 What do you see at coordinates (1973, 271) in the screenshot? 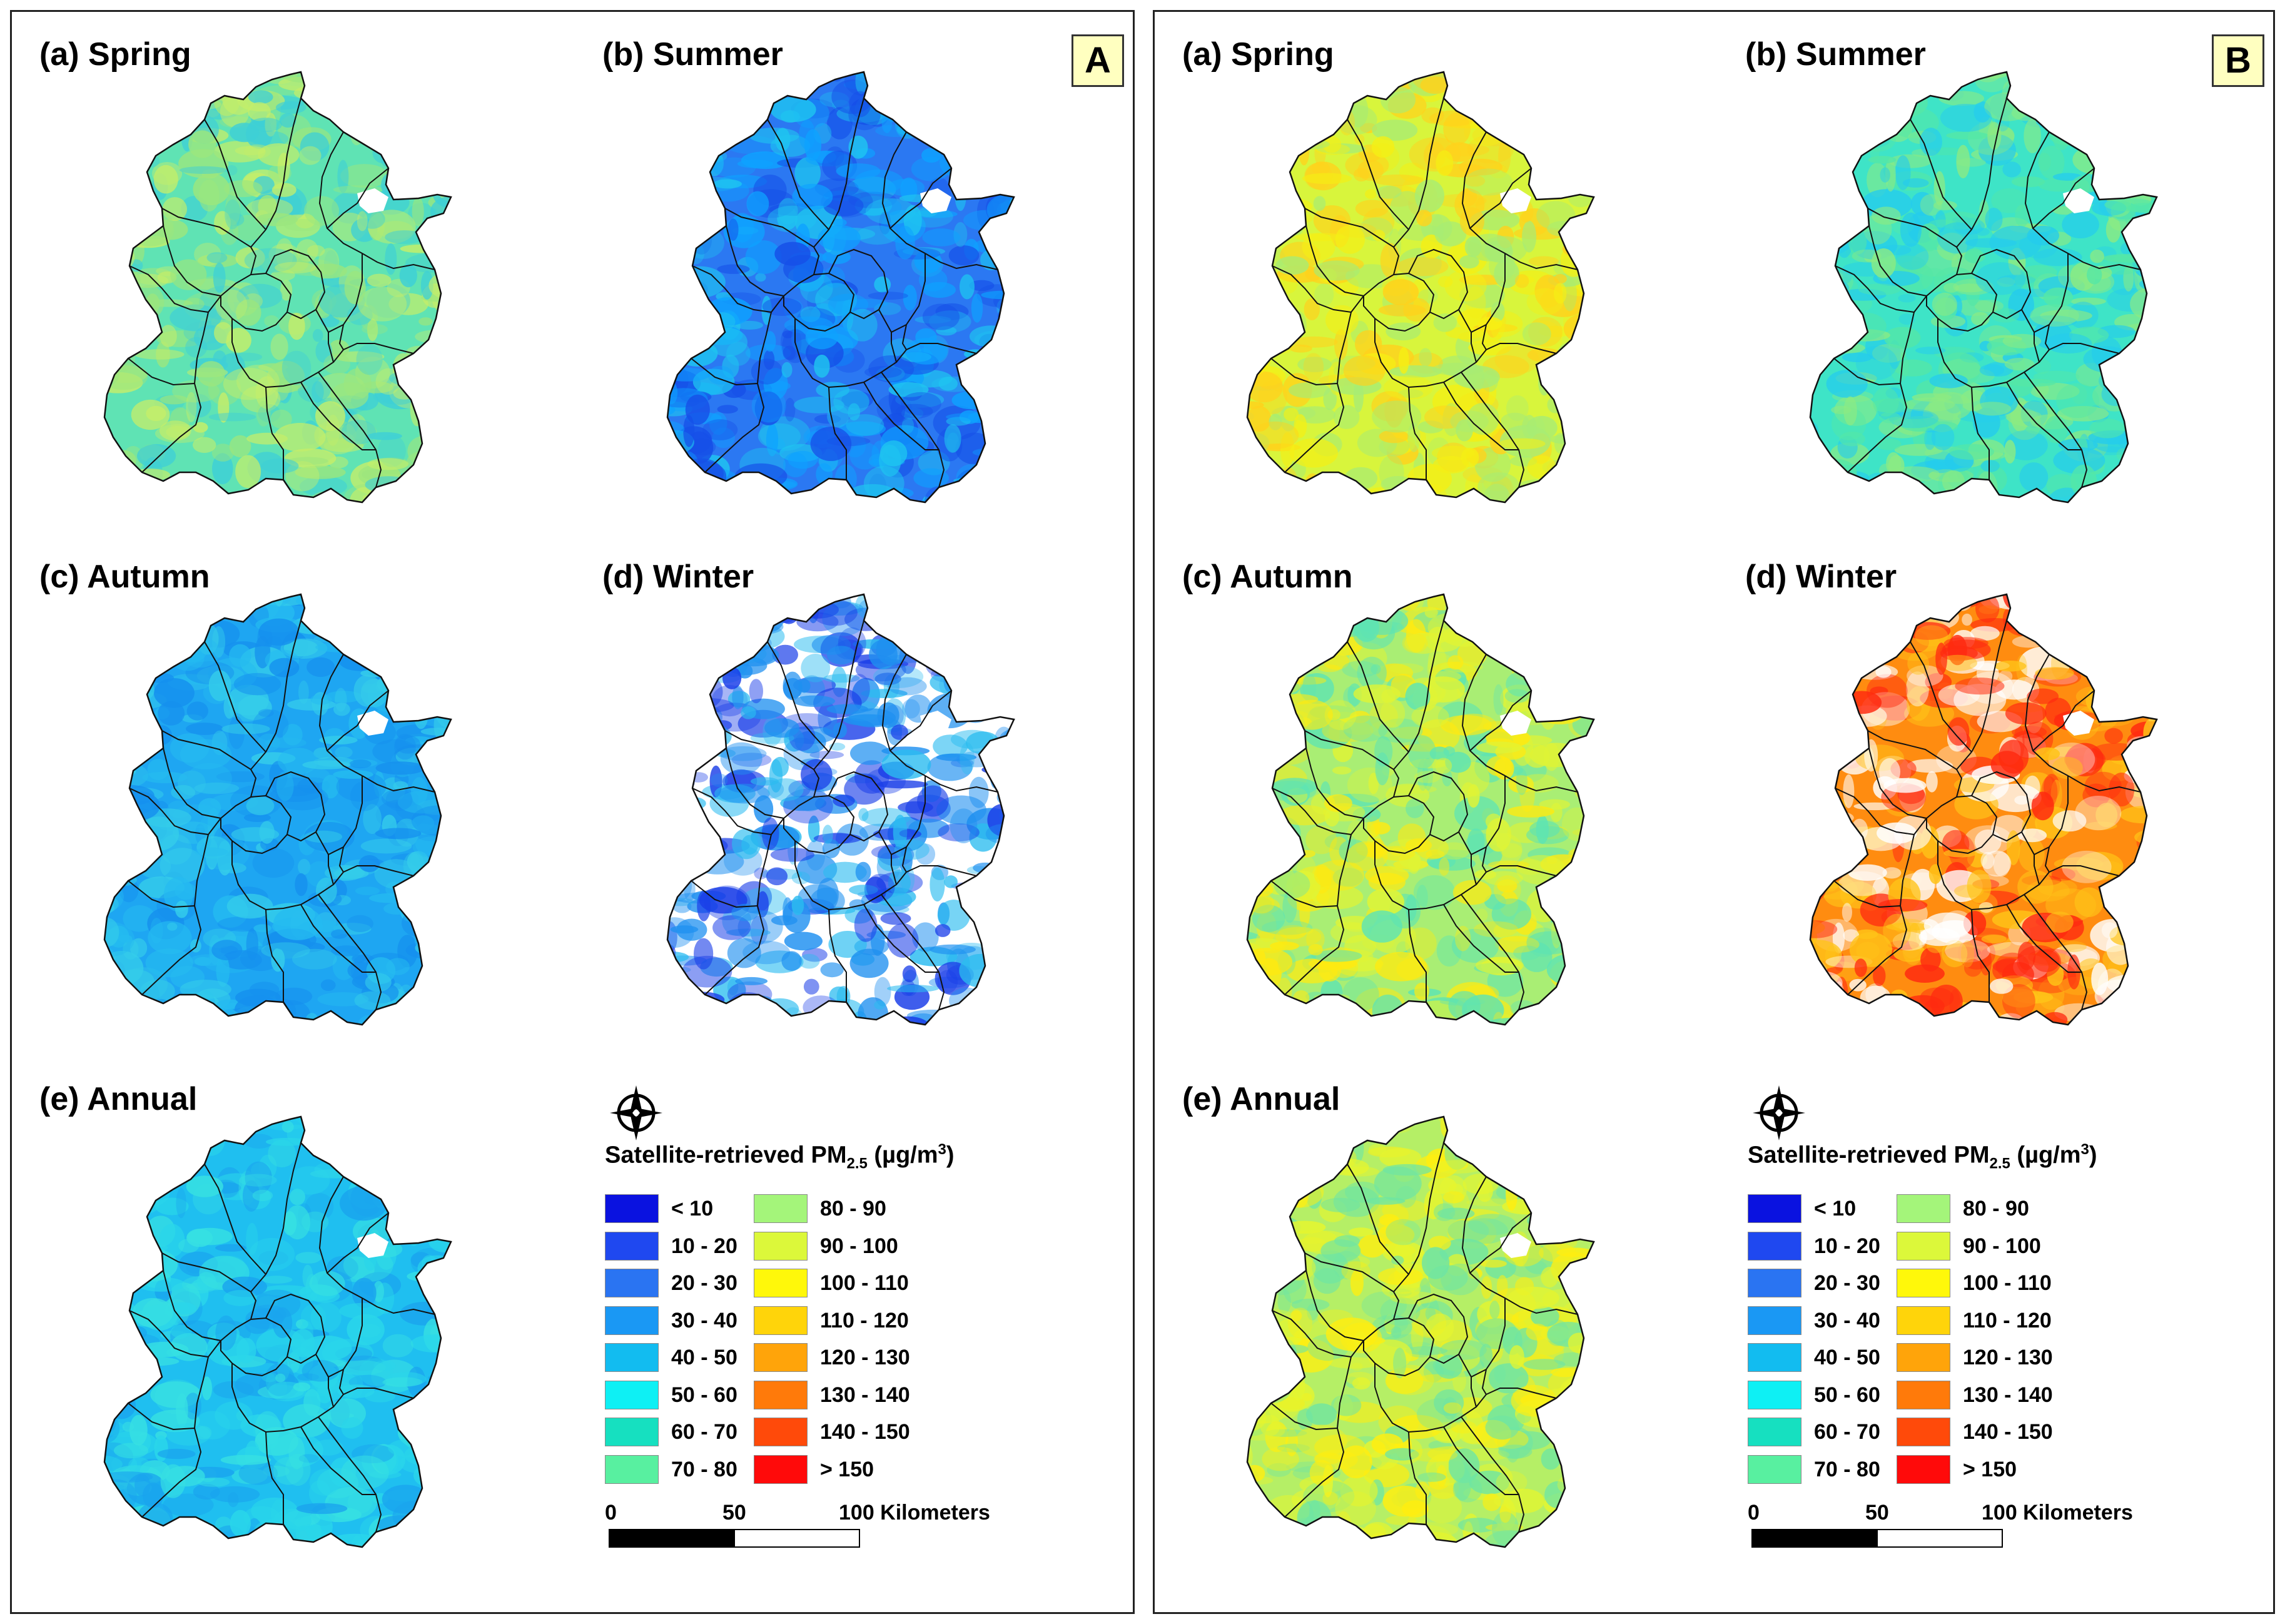
I see `beijing-map` at bounding box center [1973, 271].